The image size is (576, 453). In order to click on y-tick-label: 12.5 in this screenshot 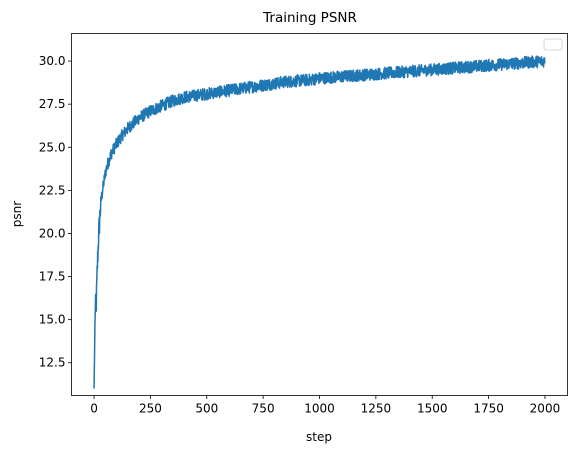, I will do `click(52, 363)`.